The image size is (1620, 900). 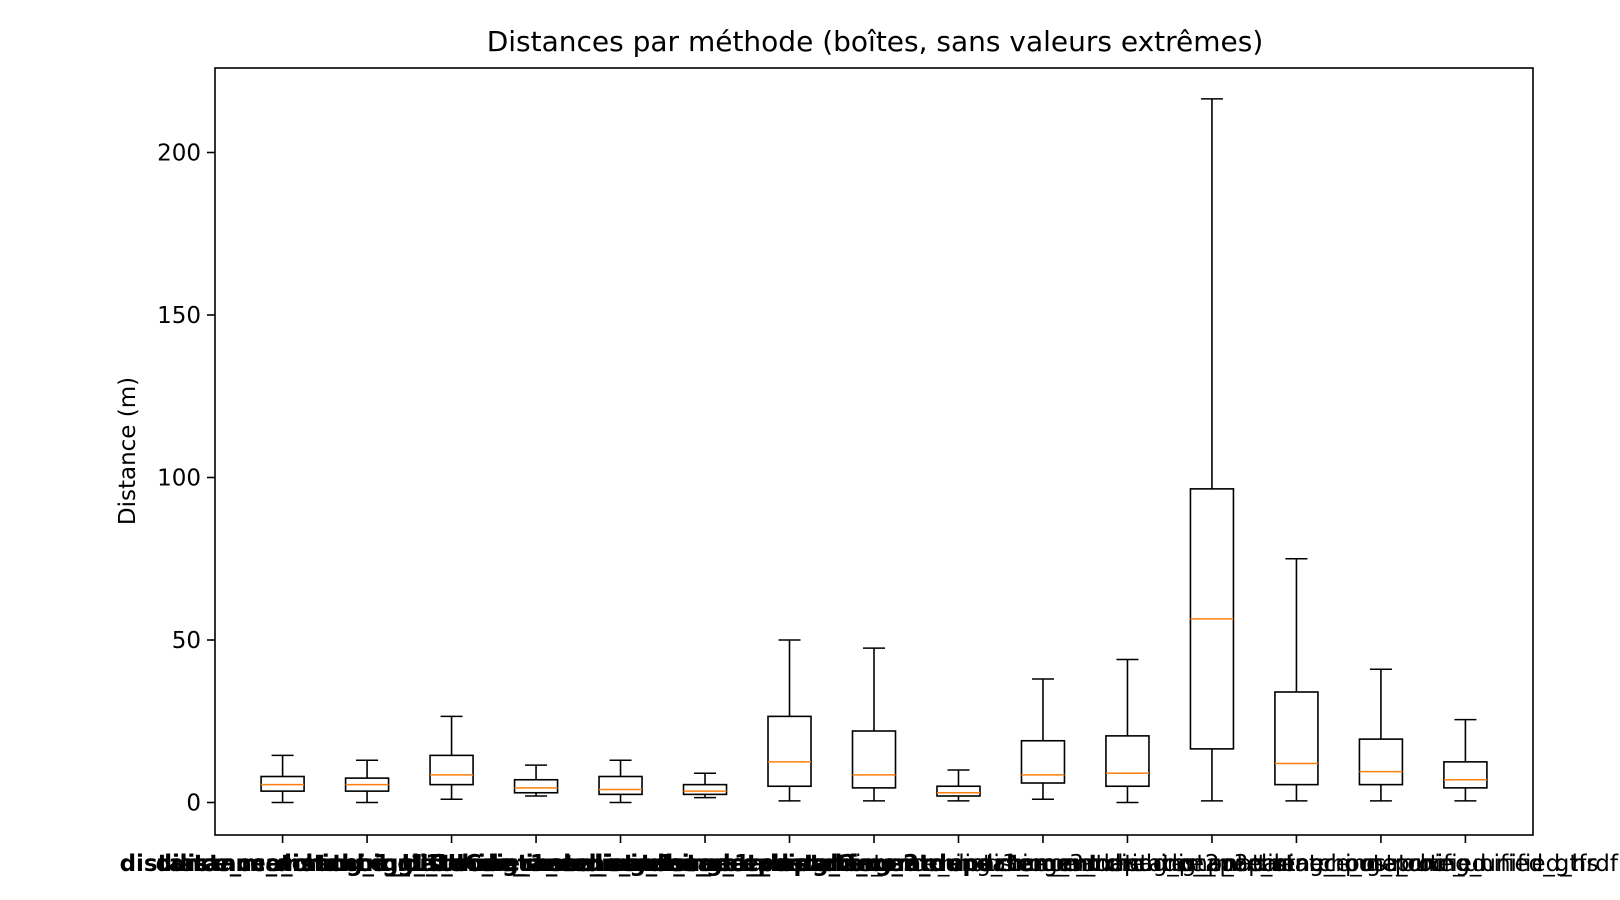 I want to click on x-tick-label: distance_matching_2_departement, so click(x=874, y=864).